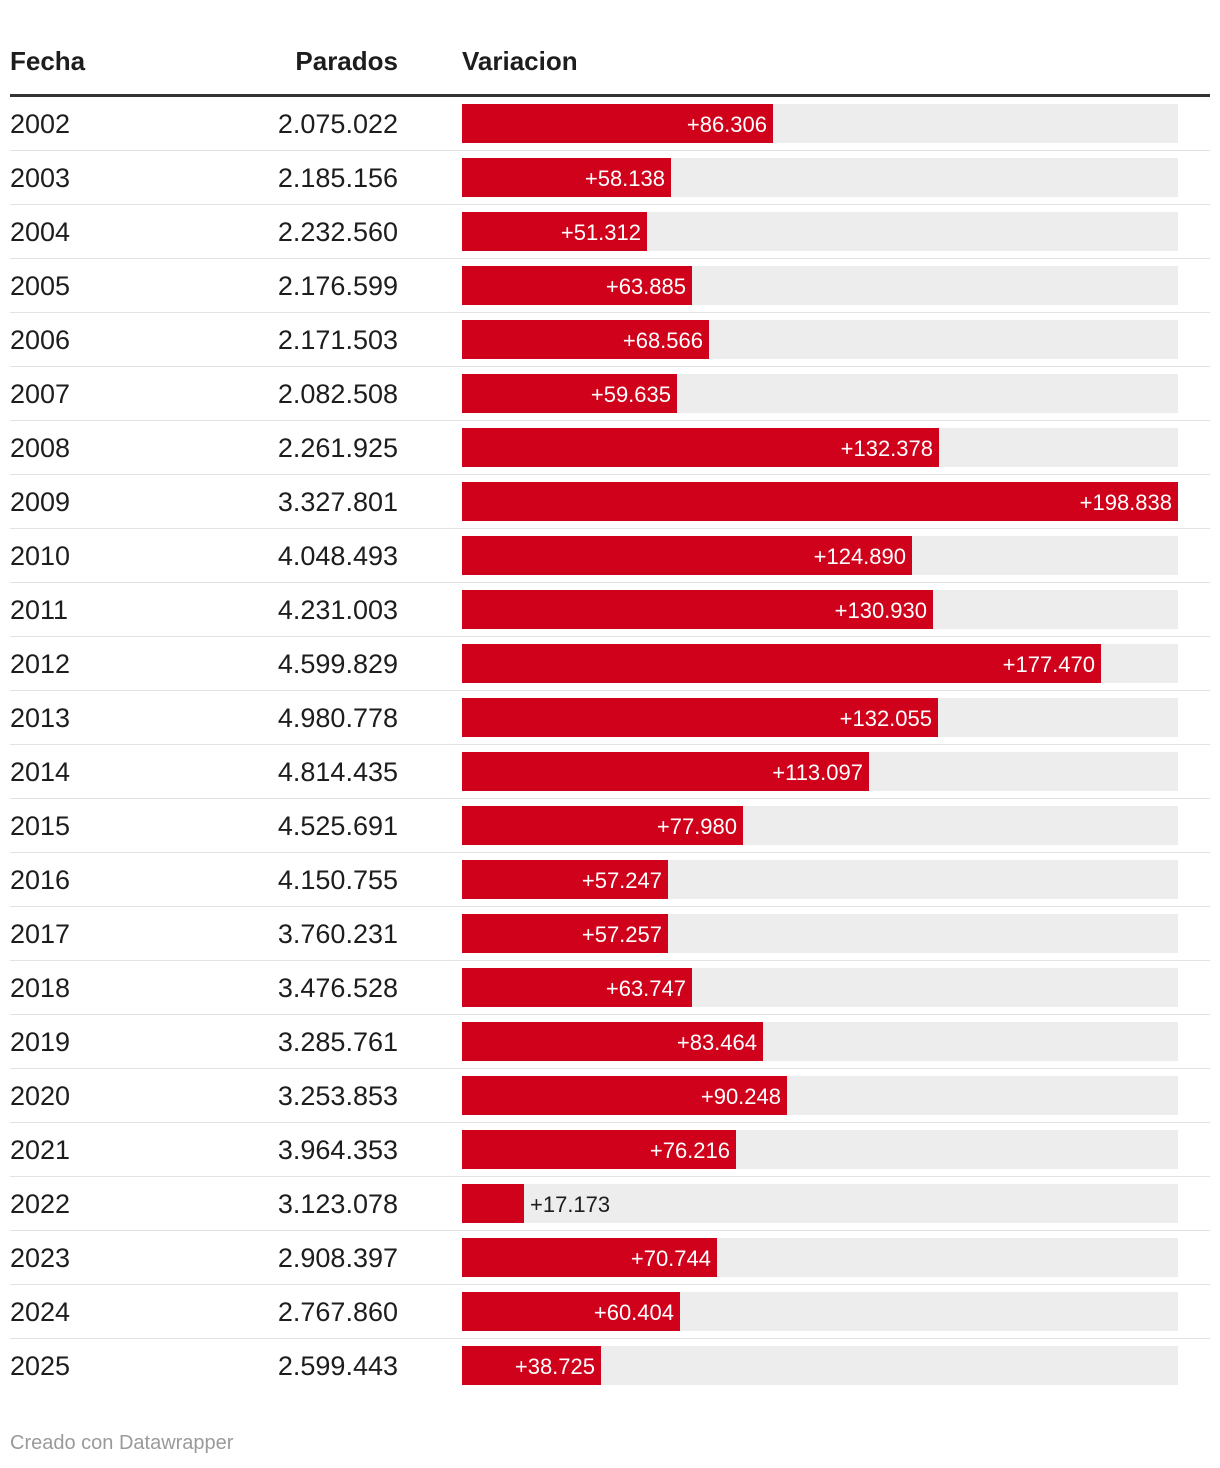  I want to click on table-row: 2005 2.176.599 +63.885, so click(610, 286).